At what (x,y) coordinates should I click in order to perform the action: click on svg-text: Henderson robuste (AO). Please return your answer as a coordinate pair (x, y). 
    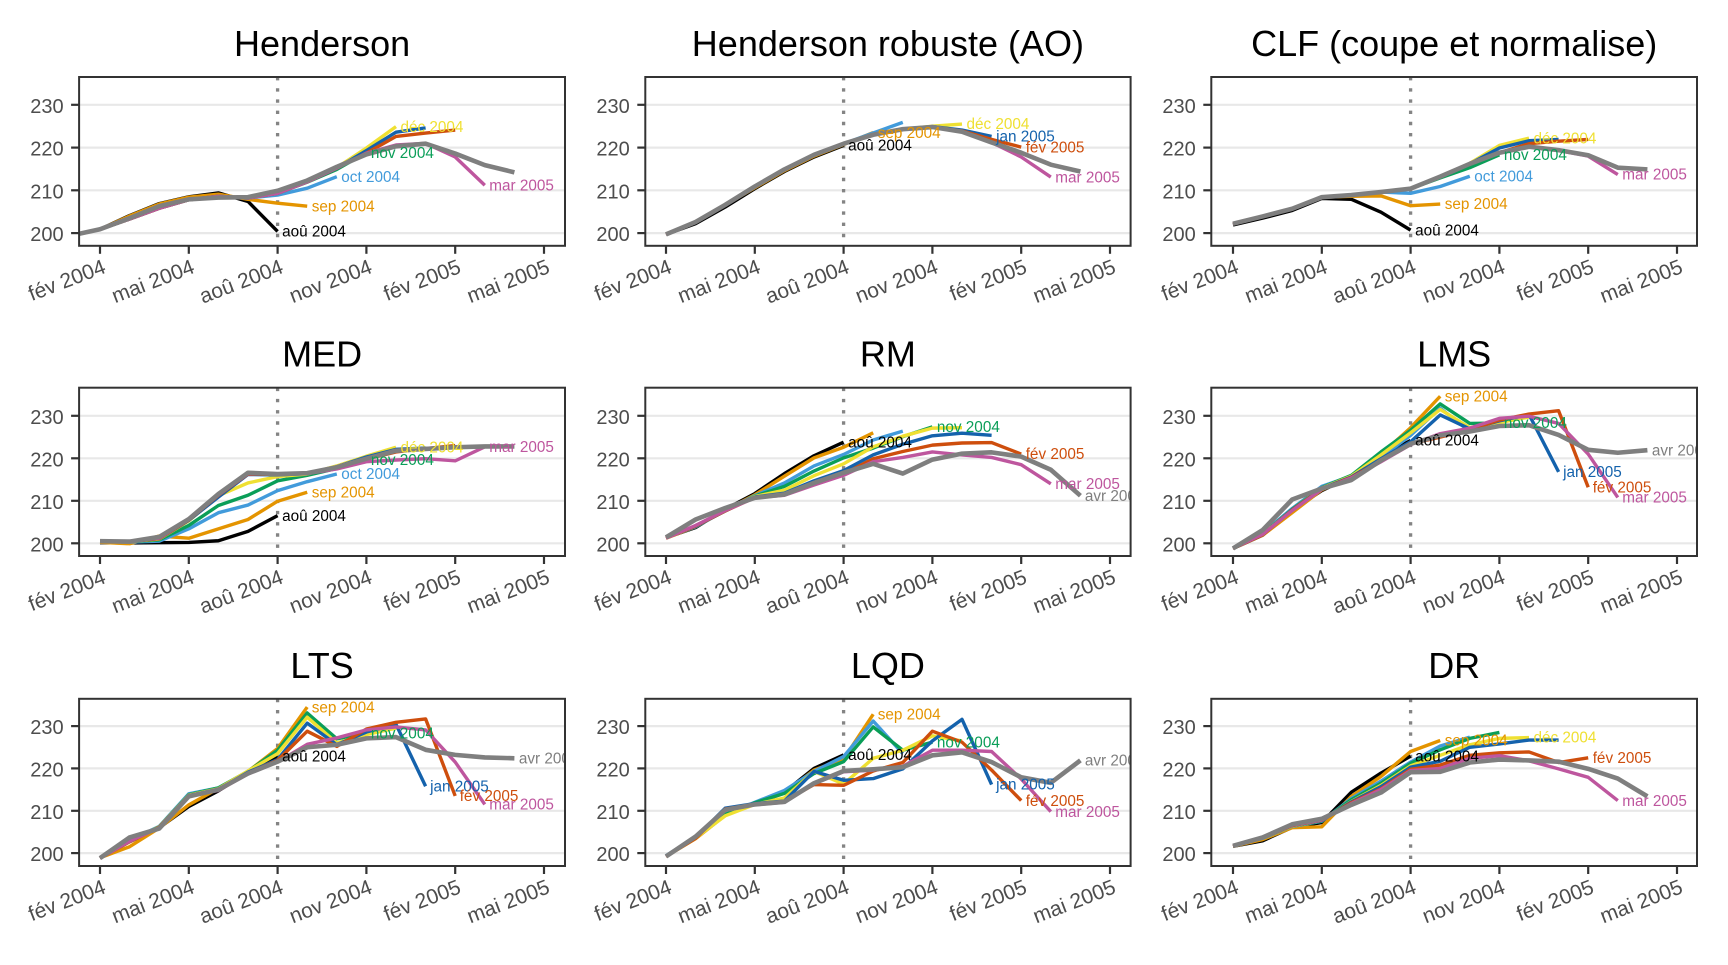
    Looking at the image, I should click on (888, 43).